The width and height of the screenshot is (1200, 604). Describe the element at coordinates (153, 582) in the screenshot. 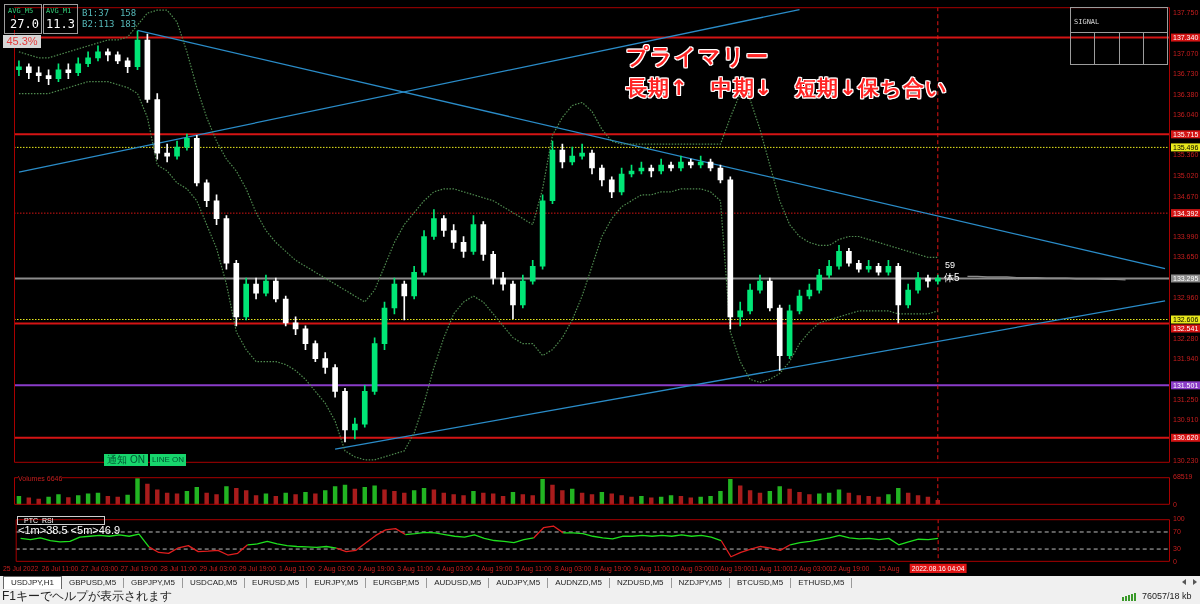

I see `text: GBPJPY,M5` at that location.